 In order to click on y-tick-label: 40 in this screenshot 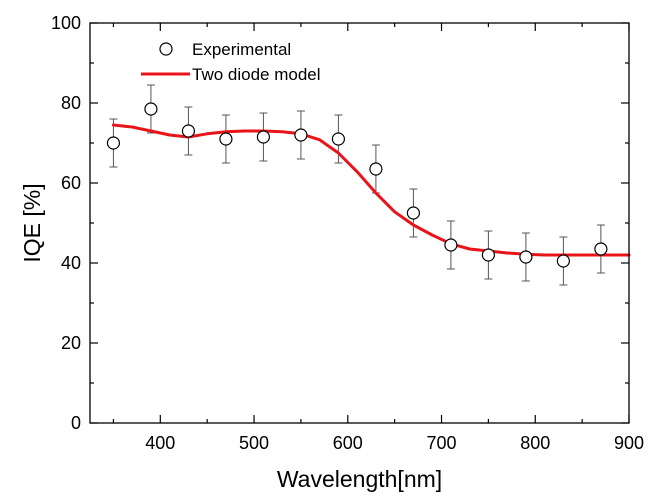, I will do `click(71, 263)`.